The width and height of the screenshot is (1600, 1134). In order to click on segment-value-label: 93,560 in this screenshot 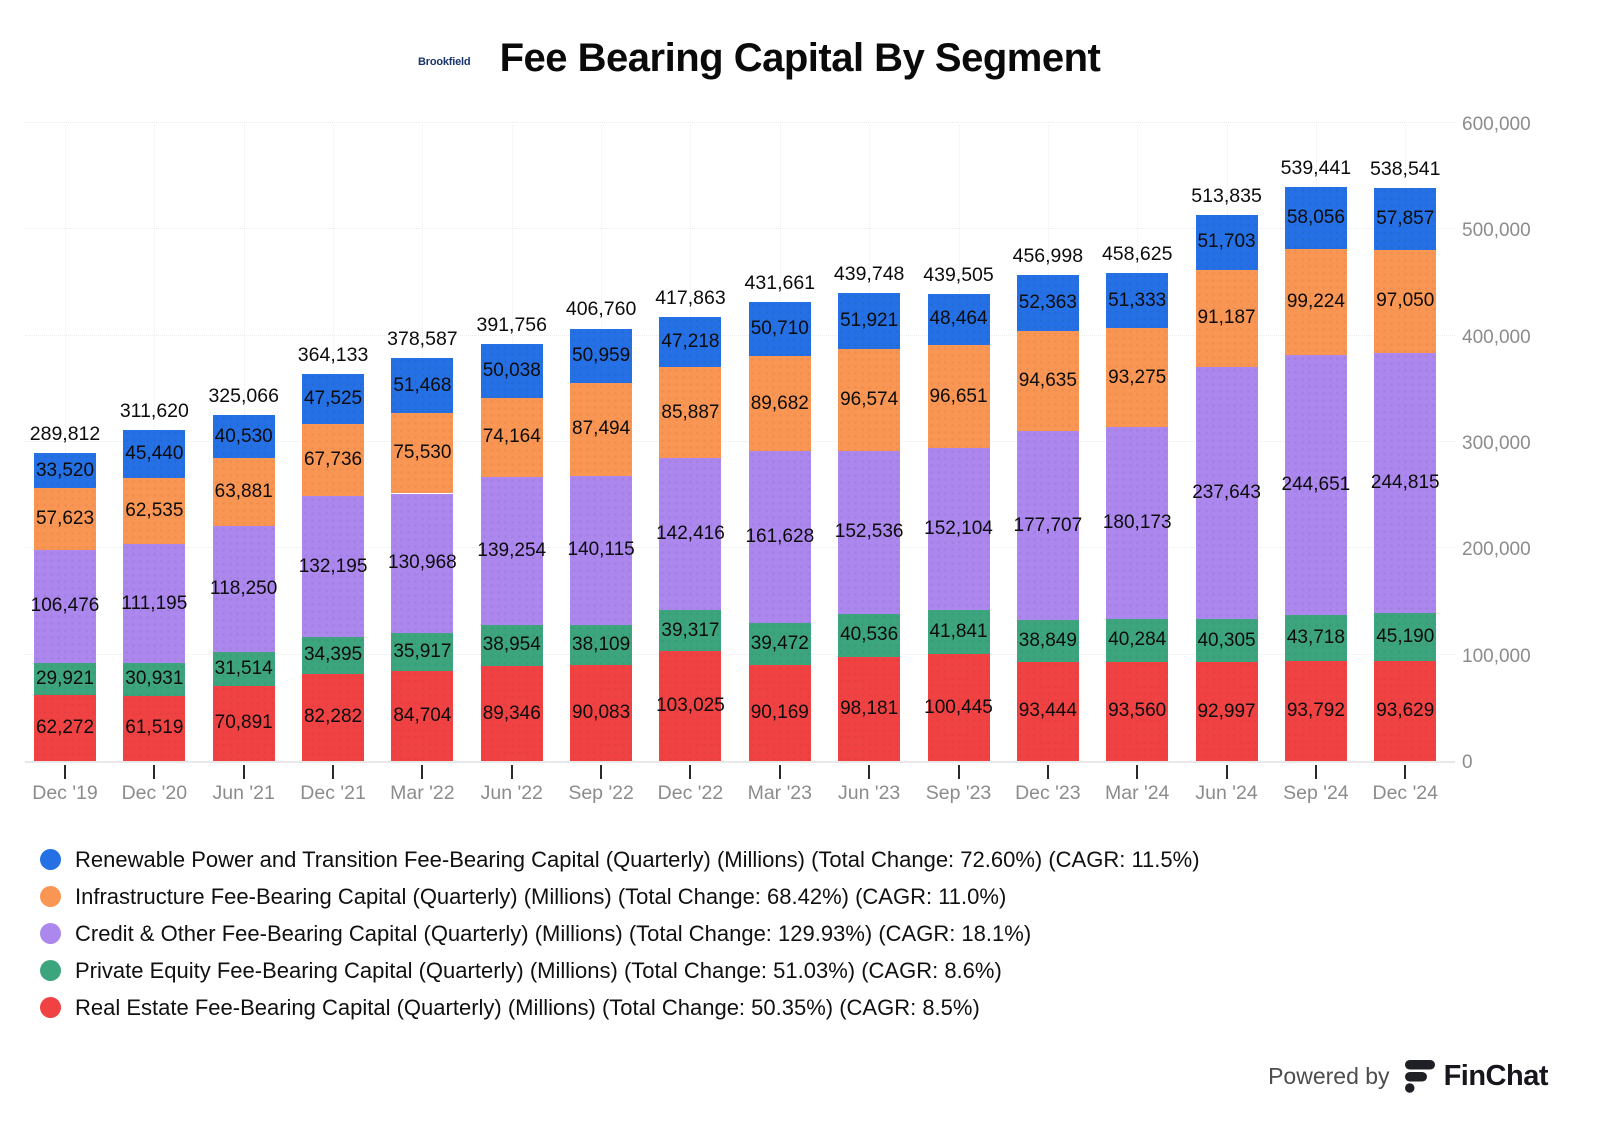, I will do `click(1137, 711)`.